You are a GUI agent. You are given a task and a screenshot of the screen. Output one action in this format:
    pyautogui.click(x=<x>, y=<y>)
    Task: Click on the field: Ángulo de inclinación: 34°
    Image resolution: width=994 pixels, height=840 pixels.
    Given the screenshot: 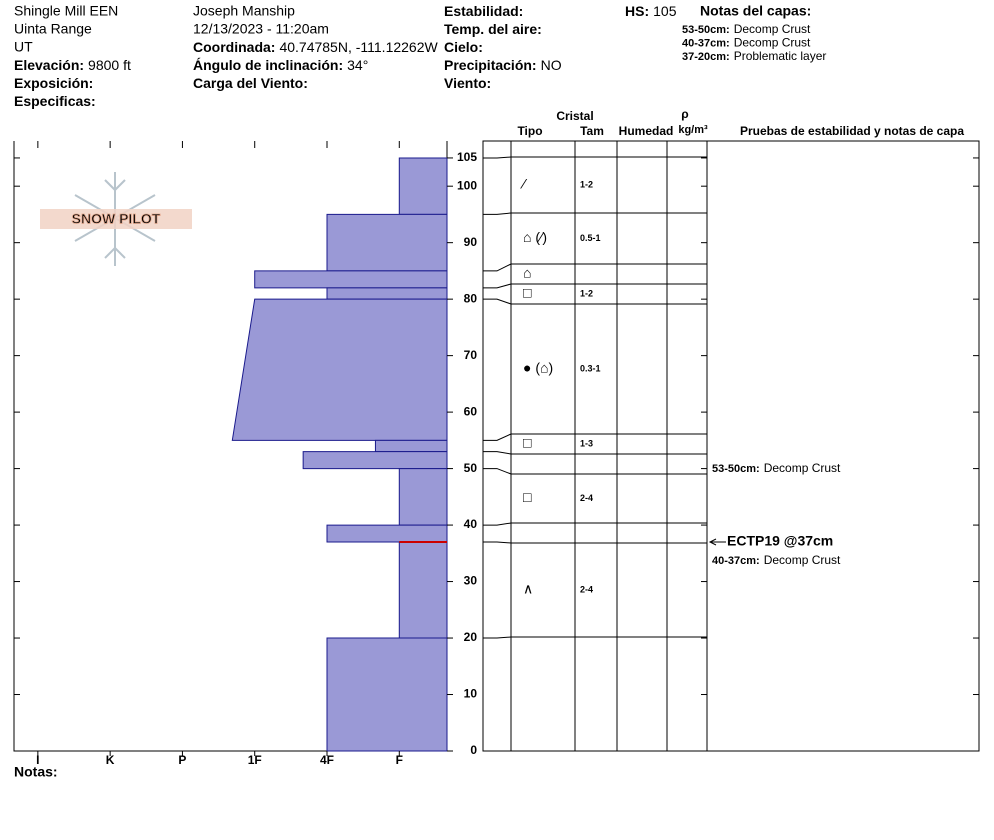 What is the action you would take?
    pyautogui.click(x=280, y=65)
    